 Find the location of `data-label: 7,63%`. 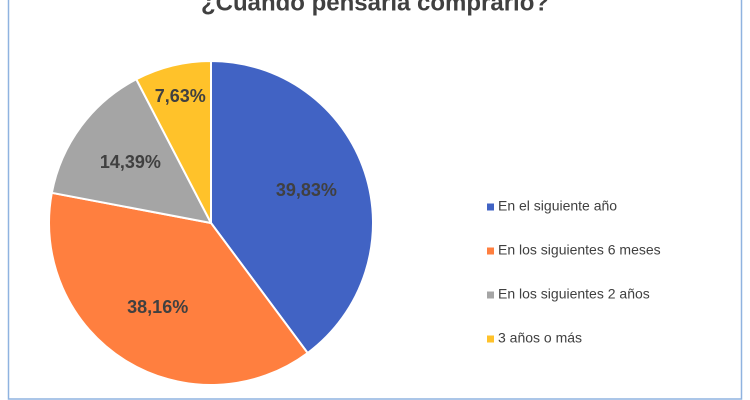

data-label: 7,63% is located at coordinates (180, 96).